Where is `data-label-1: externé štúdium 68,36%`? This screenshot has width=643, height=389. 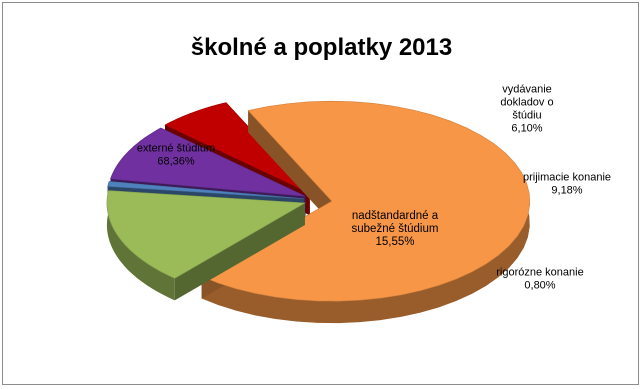
data-label-1: externé štúdium 68,36% is located at coordinates (176, 155).